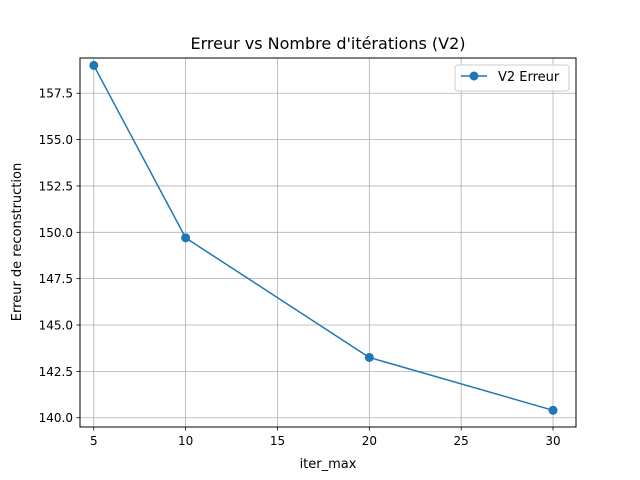 The height and width of the screenshot is (480, 640). I want to click on y-tick-label: 155.0, so click(56, 140).